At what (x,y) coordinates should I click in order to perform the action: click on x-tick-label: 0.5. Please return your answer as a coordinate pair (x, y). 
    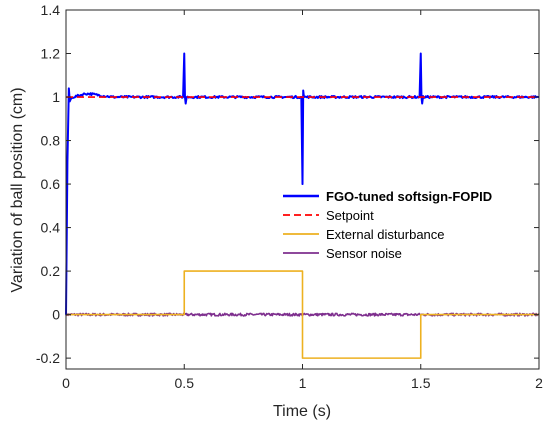
    Looking at the image, I should click on (185, 383).